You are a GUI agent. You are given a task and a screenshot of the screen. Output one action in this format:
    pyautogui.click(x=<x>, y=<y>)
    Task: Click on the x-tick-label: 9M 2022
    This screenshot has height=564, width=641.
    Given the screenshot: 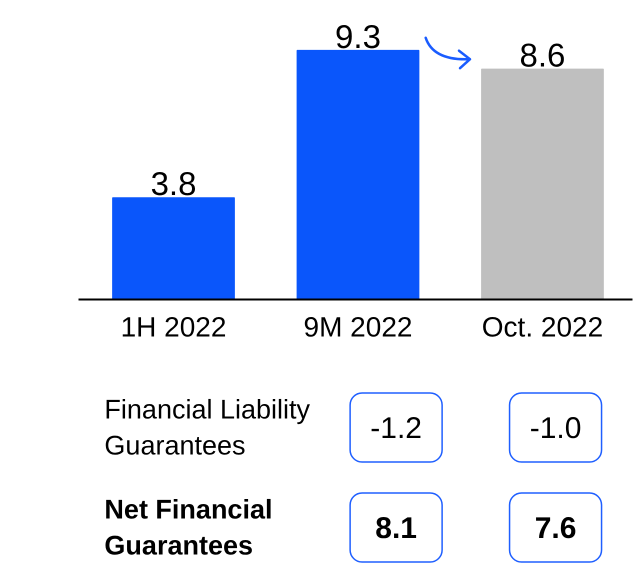 What is the action you would take?
    pyautogui.click(x=358, y=327)
    